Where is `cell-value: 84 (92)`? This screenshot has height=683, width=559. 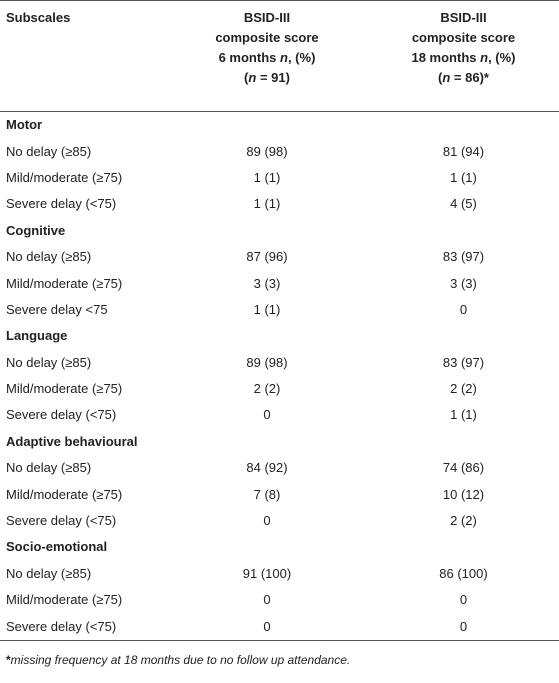 cell-value: 84 (92) is located at coordinates (267, 468).